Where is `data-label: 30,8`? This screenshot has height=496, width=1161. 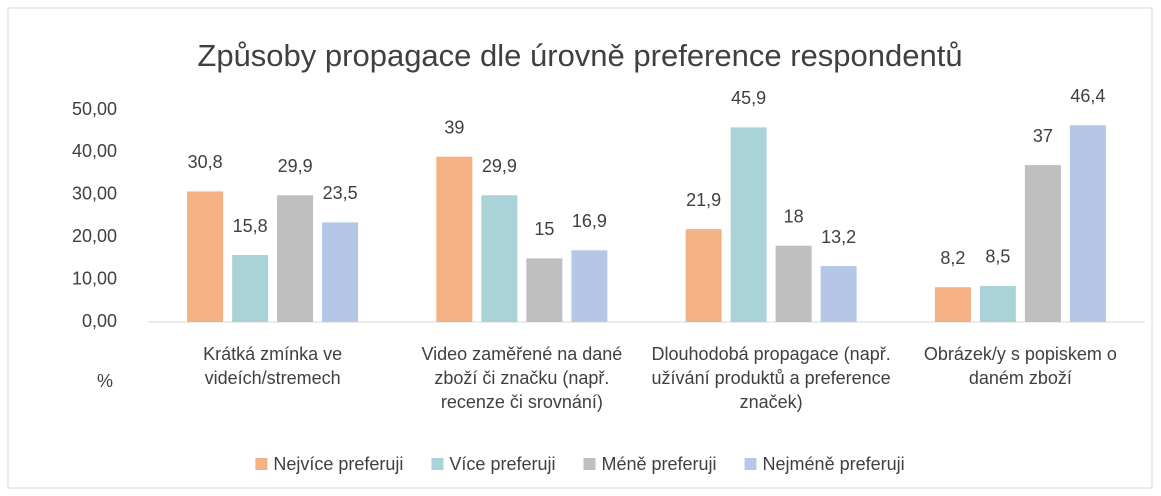
data-label: 30,8 is located at coordinates (205, 162).